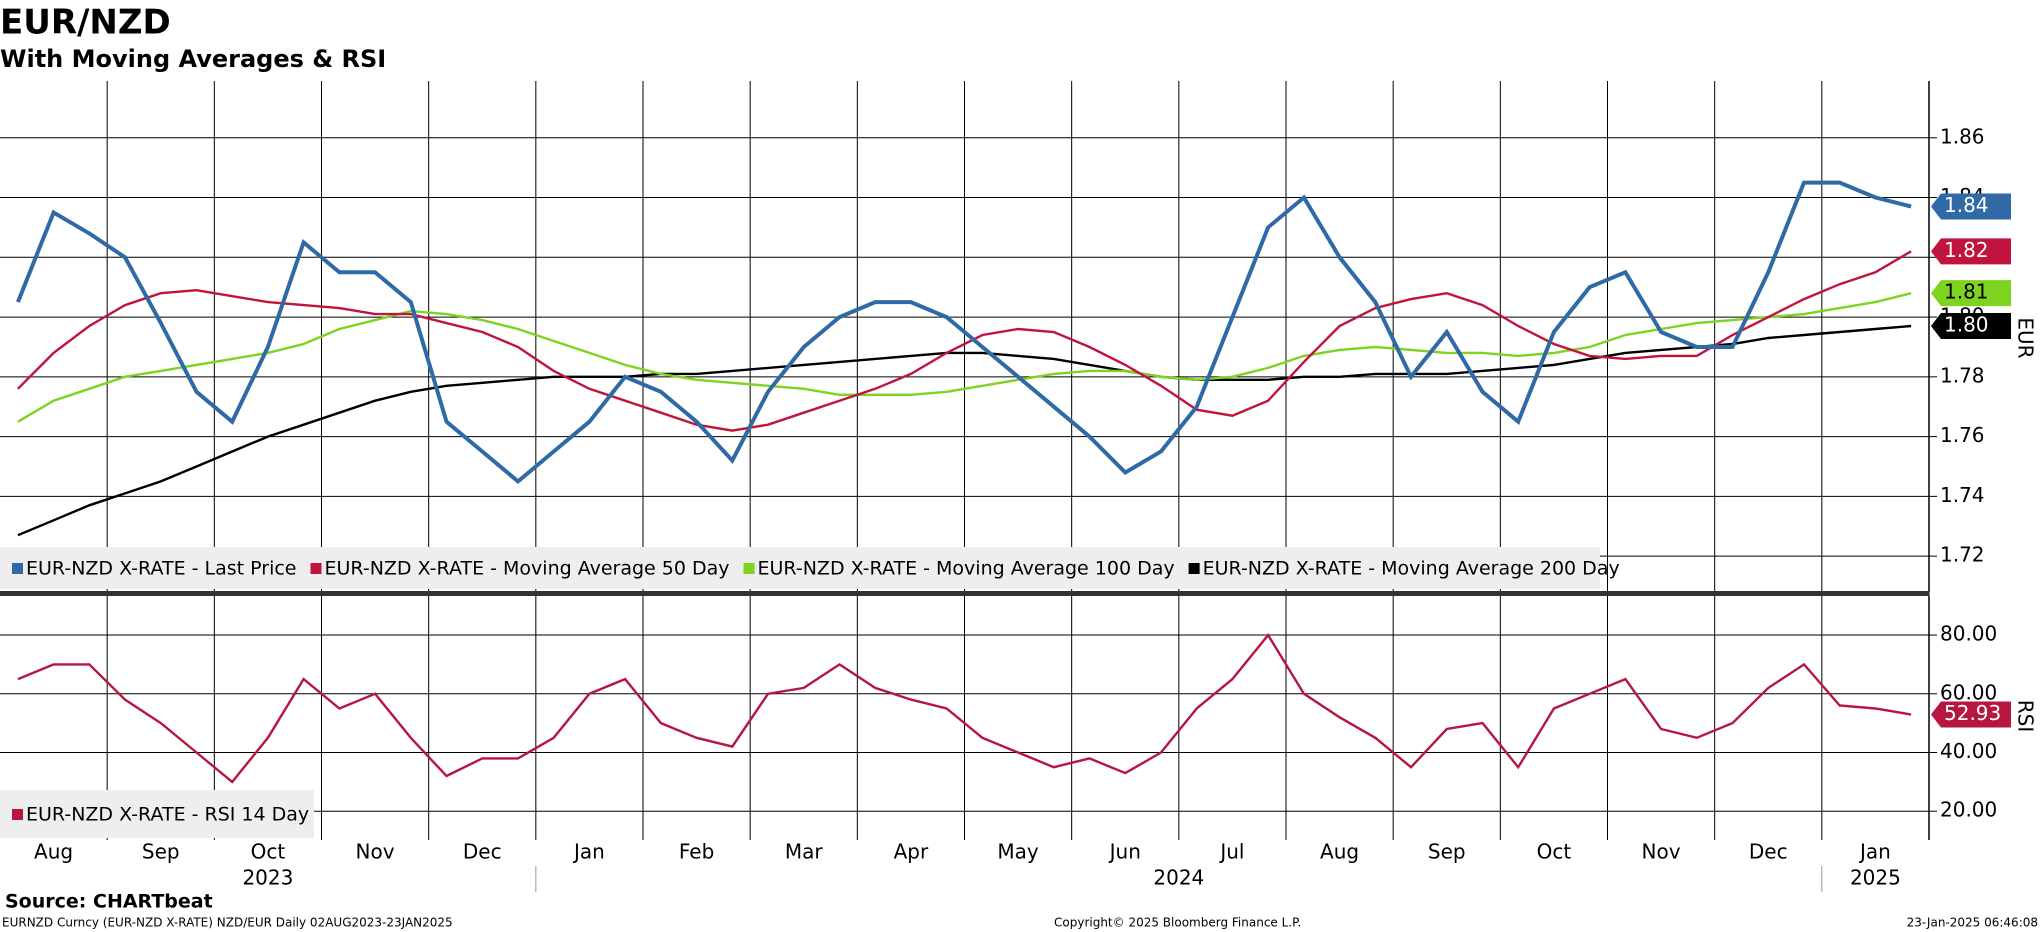 The image size is (2041, 932). What do you see at coordinates (1966, 205) in the screenshot?
I see `last-value-label: 1.84` at bounding box center [1966, 205].